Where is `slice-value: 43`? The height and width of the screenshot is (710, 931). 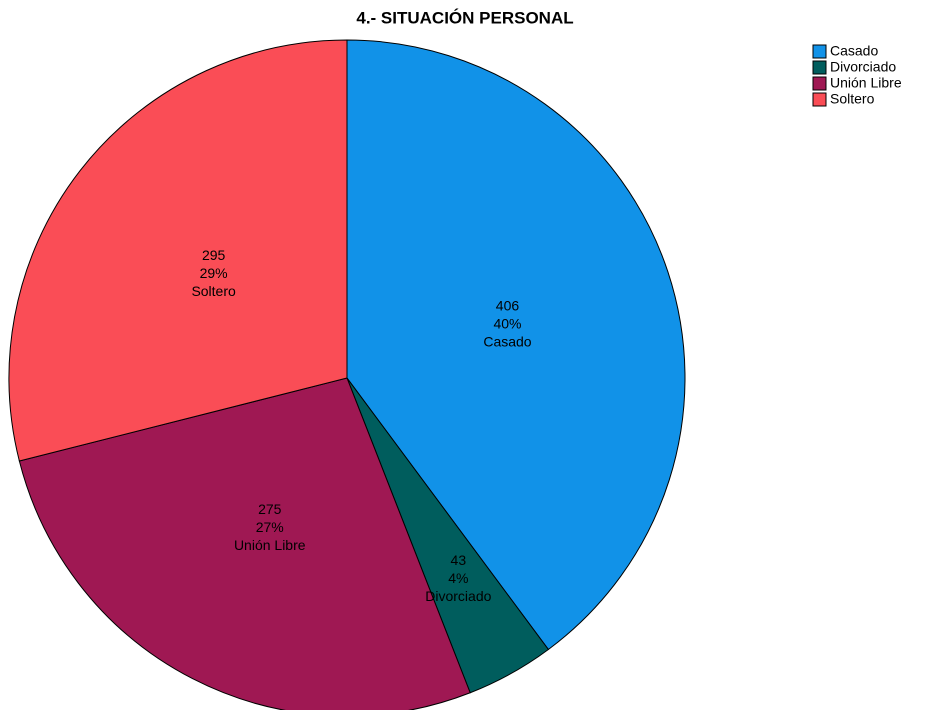
slice-value: 43 is located at coordinates (459, 560).